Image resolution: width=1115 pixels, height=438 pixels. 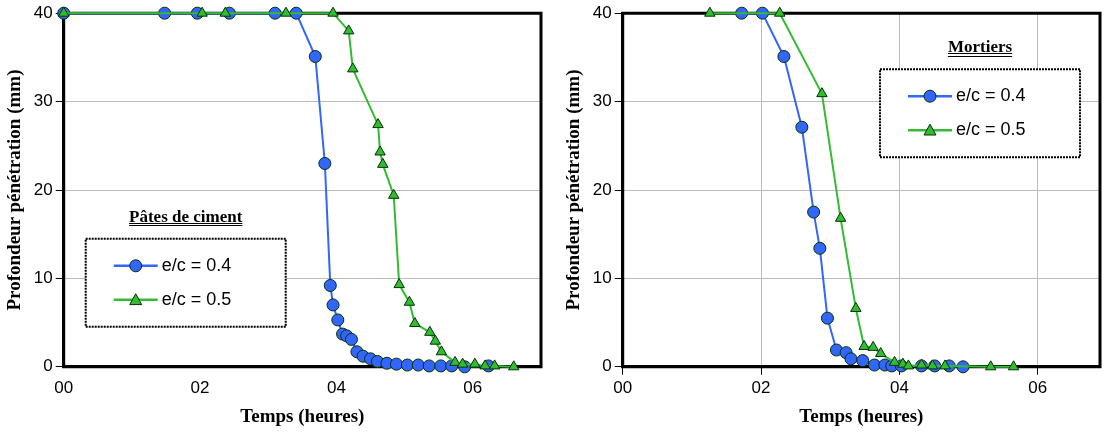 What do you see at coordinates (186, 216) in the screenshot?
I see `legend-title: Pâtes de ciment` at bounding box center [186, 216].